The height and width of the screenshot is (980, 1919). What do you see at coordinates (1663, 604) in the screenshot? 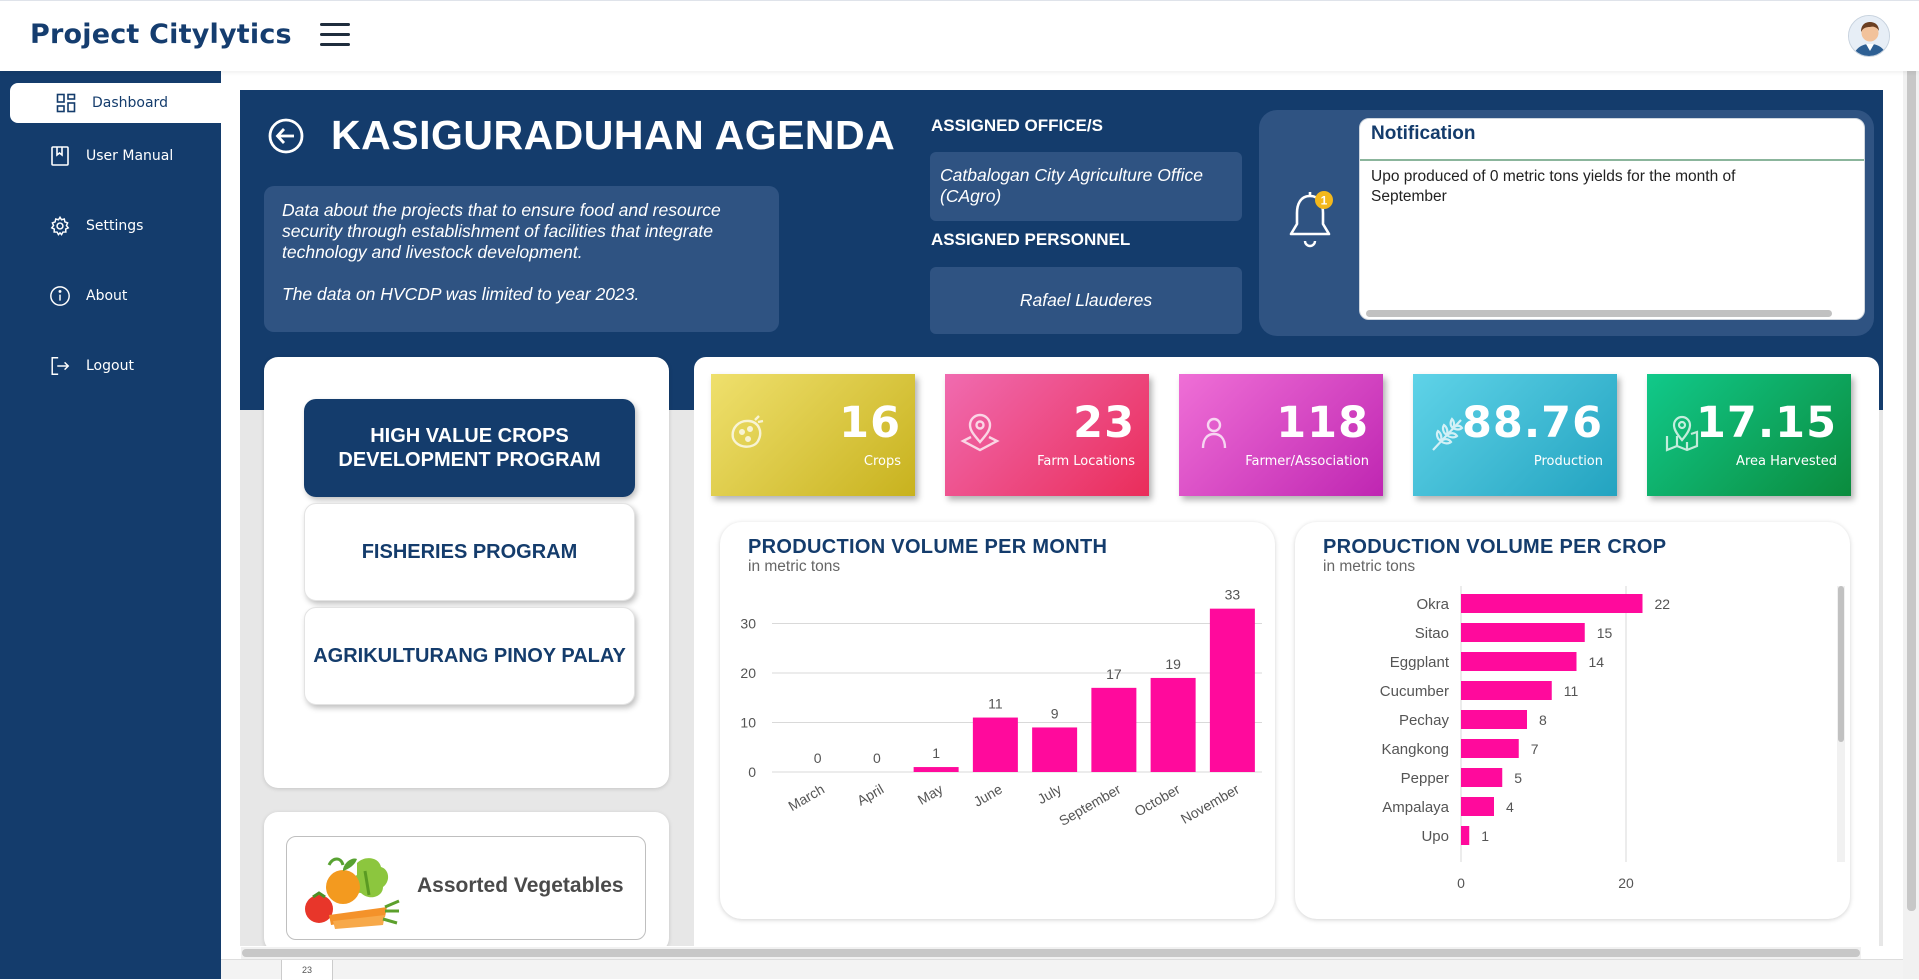
I see `data-label: 22` at bounding box center [1663, 604].